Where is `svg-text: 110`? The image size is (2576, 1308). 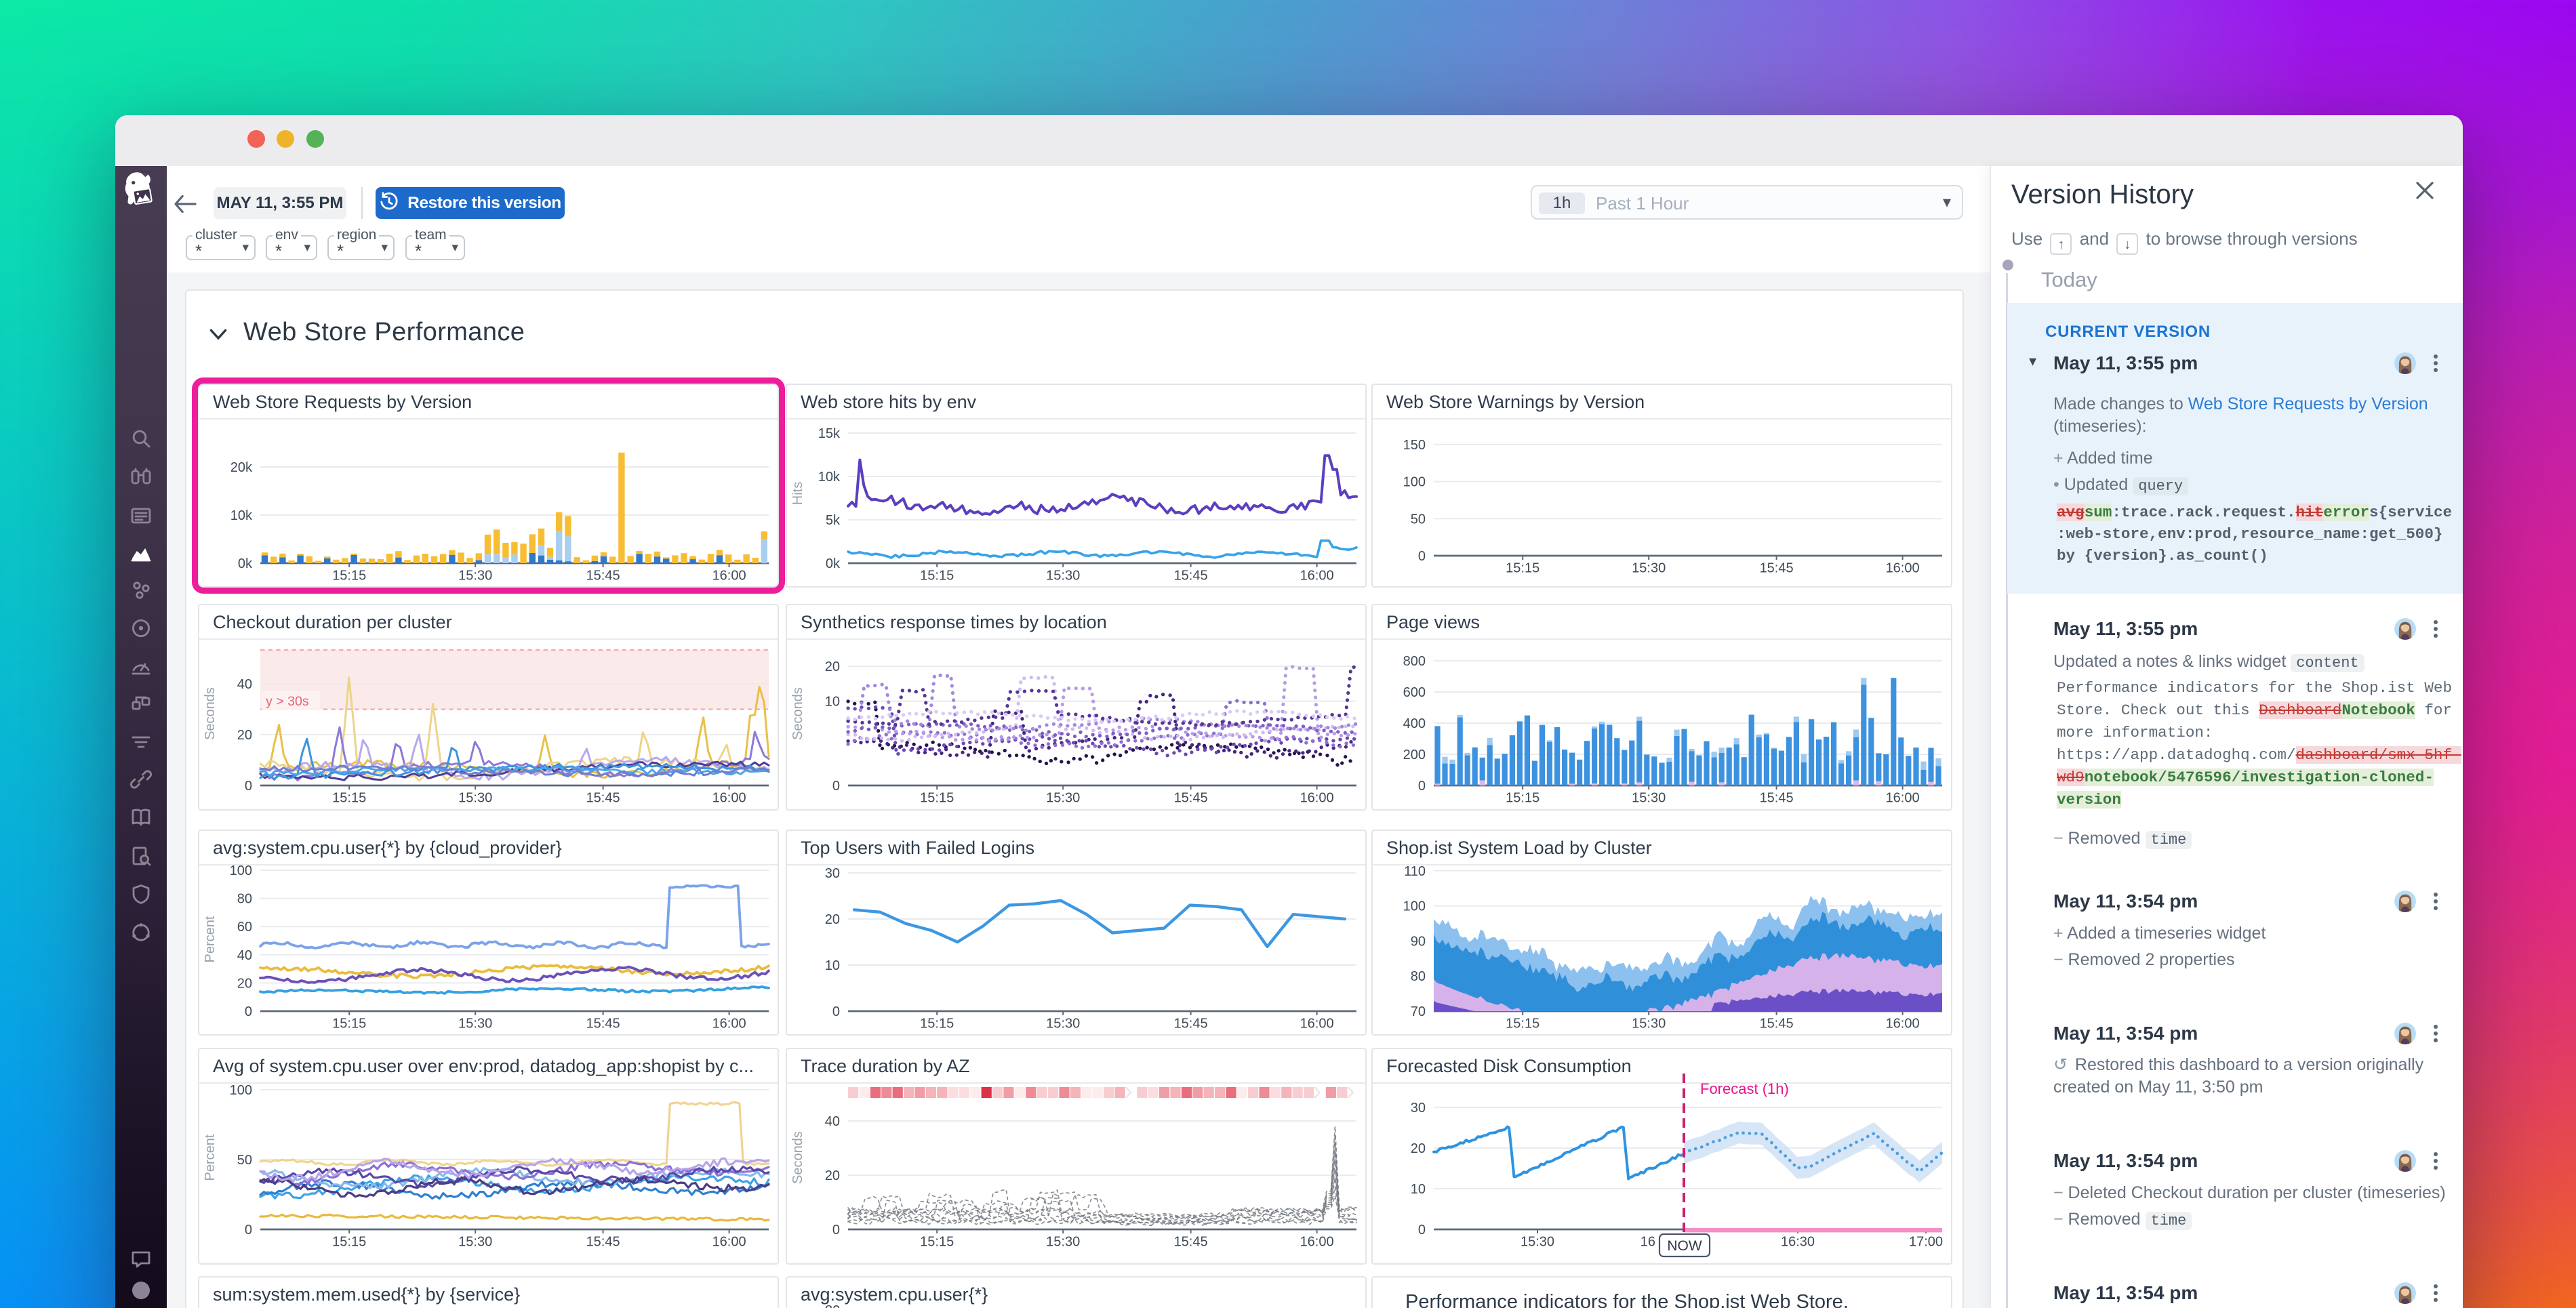 svg-text: 110 is located at coordinates (1415, 870).